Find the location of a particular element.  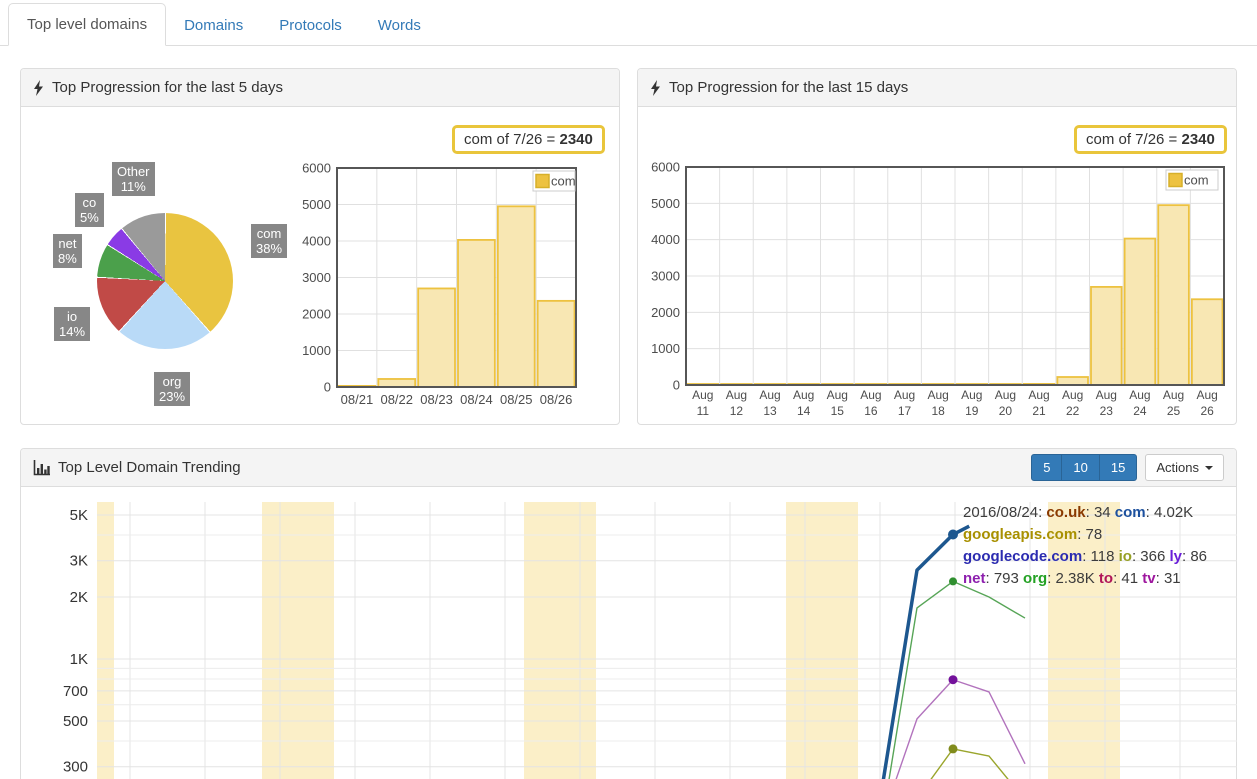

tab-protocols: Protocols is located at coordinates (310, 25).